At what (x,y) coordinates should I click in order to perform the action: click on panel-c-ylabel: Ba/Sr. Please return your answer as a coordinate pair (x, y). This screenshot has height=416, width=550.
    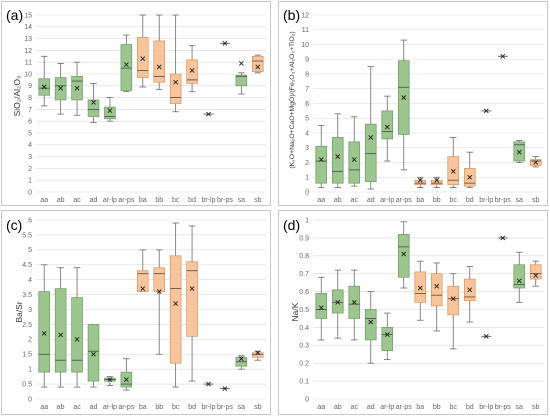
    Looking at the image, I should click on (19, 311).